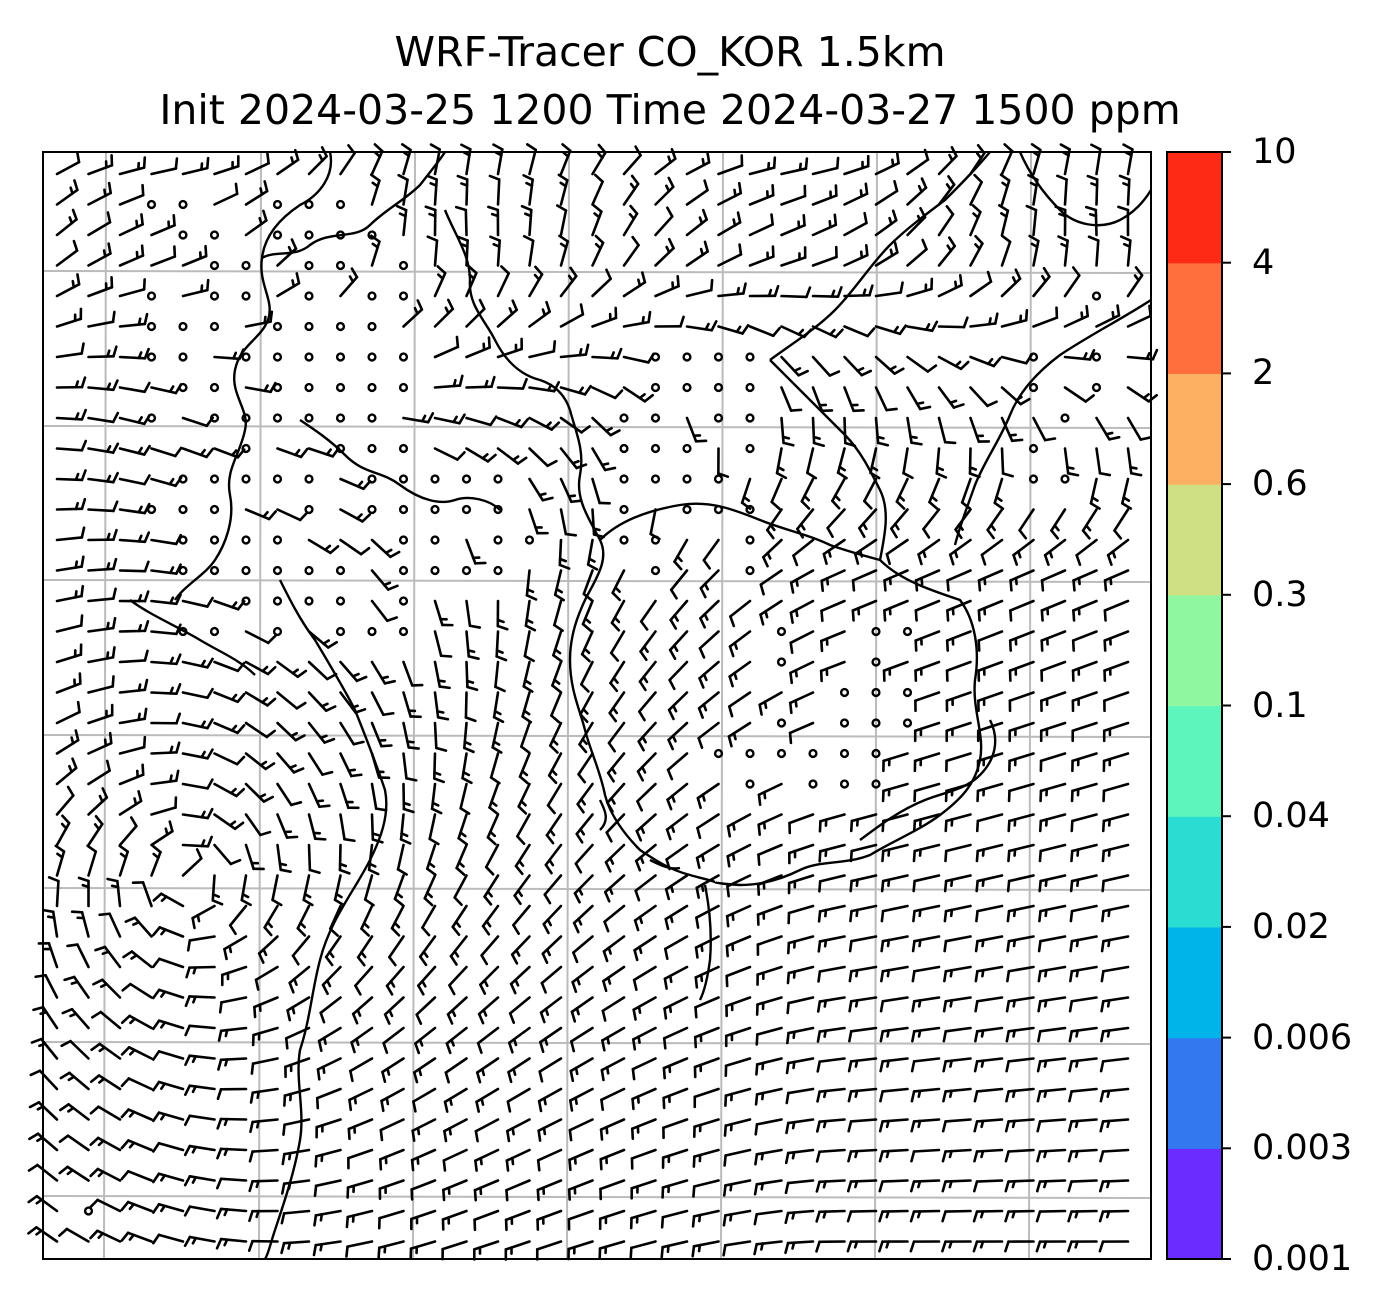 This screenshot has width=1400, height=1313. Describe the element at coordinates (1198, 705) in the screenshot. I see `colorbar` at that location.